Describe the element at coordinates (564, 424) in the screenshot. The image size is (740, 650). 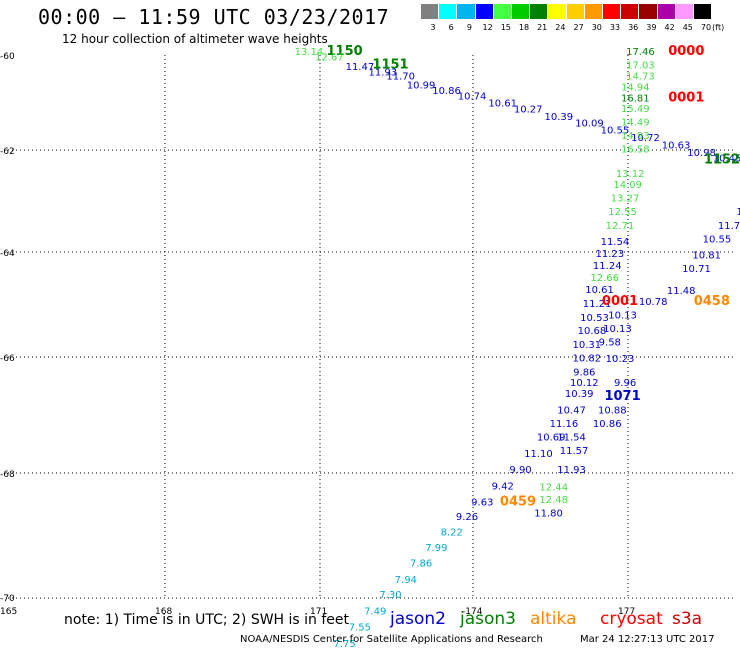
I see `wave-height-label: 11.16` at that location.